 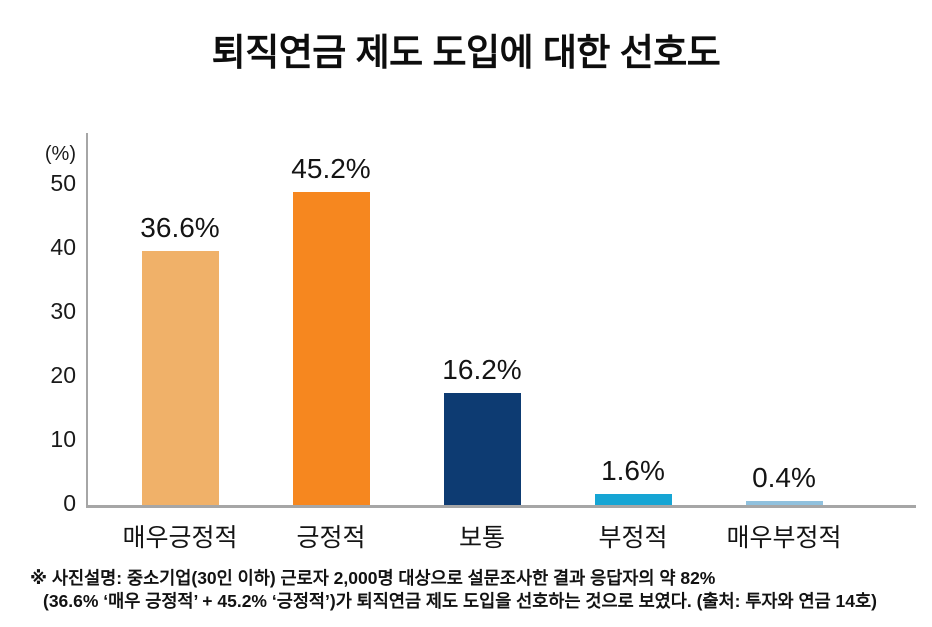 I want to click on bar-보통, so click(x=482, y=449).